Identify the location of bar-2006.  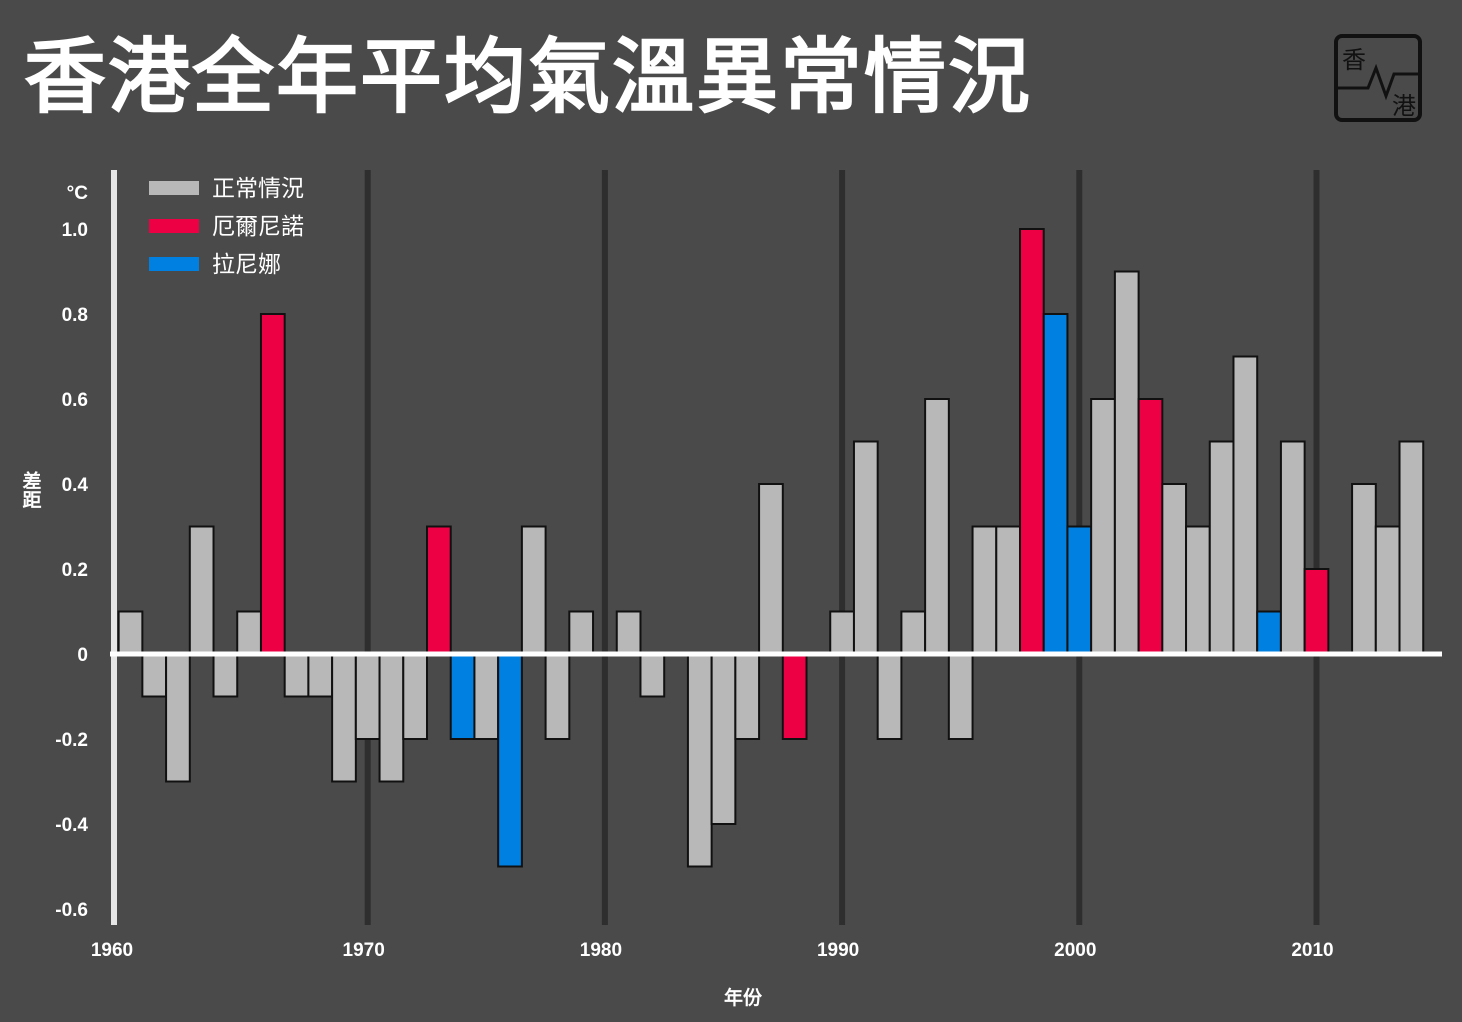
(1221, 547).